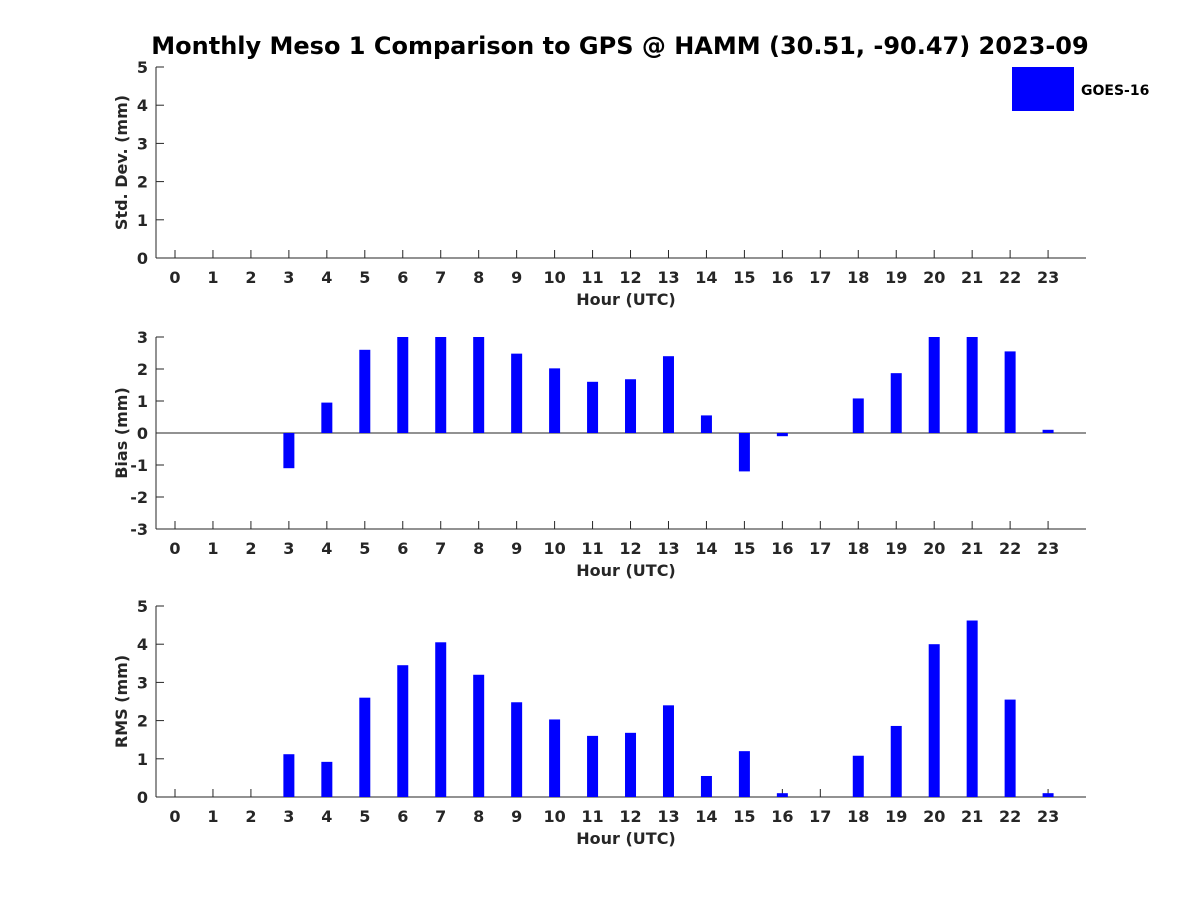 This screenshot has height=900, width=1200. Describe the element at coordinates (139, 465) in the screenshot. I see `y-tick-label: -1` at that location.